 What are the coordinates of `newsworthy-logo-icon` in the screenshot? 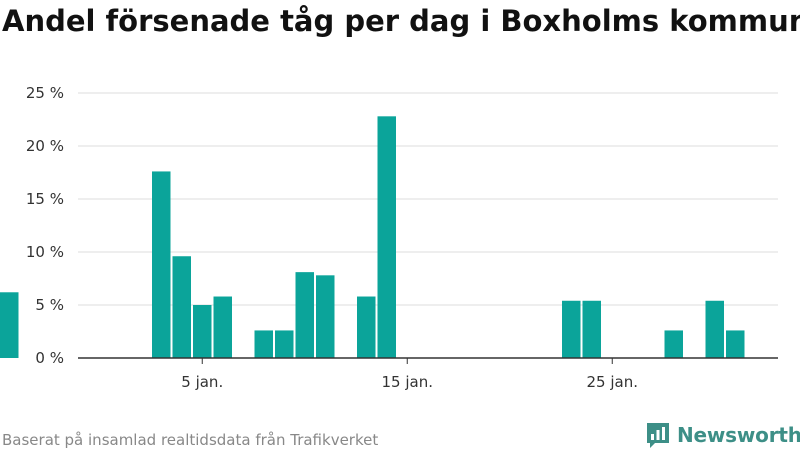 It's located at (658, 435).